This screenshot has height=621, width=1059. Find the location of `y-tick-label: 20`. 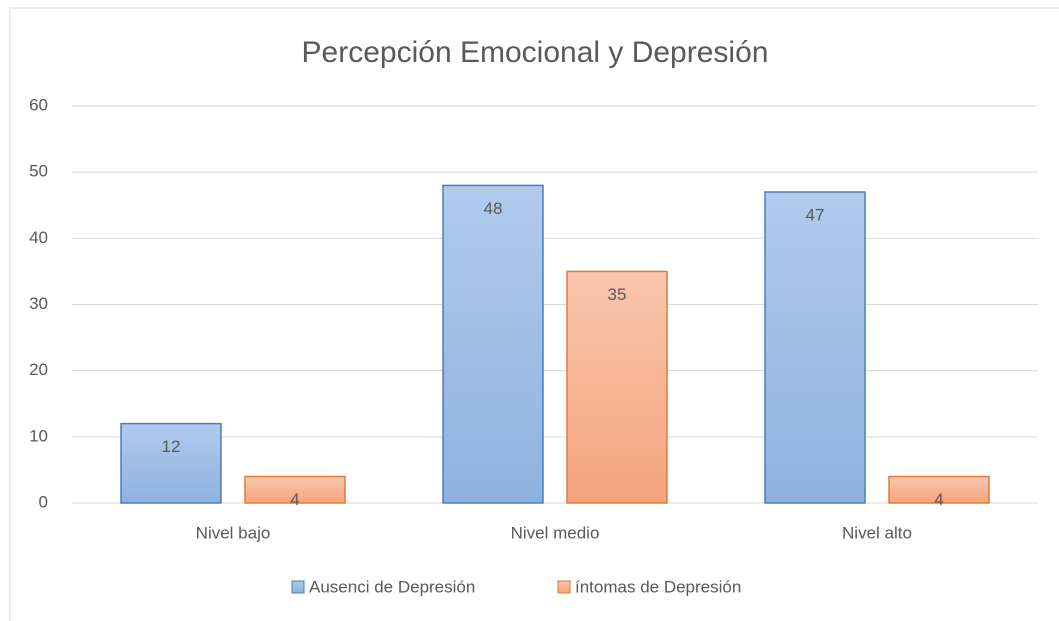

y-tick-label: 20 is located at coordinates (38, 369).